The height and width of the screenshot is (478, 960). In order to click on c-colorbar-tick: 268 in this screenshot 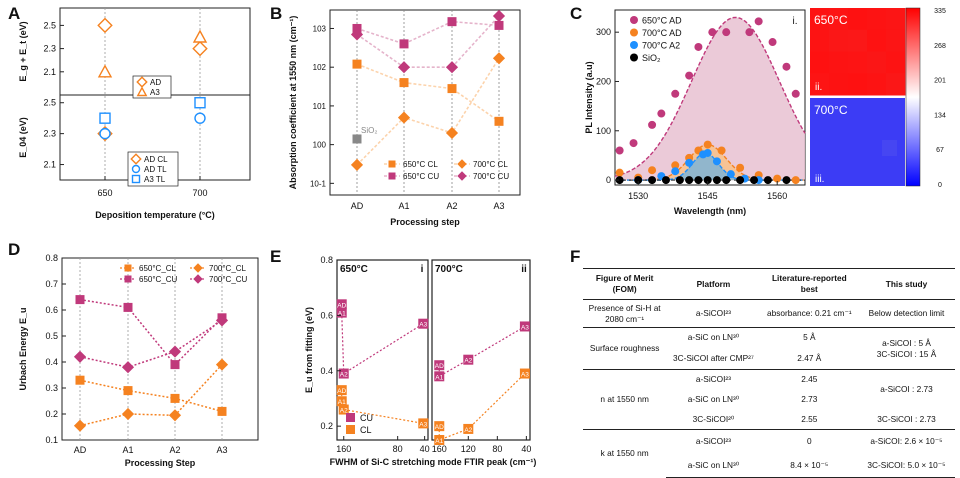, I will do `click(940, 46)`.